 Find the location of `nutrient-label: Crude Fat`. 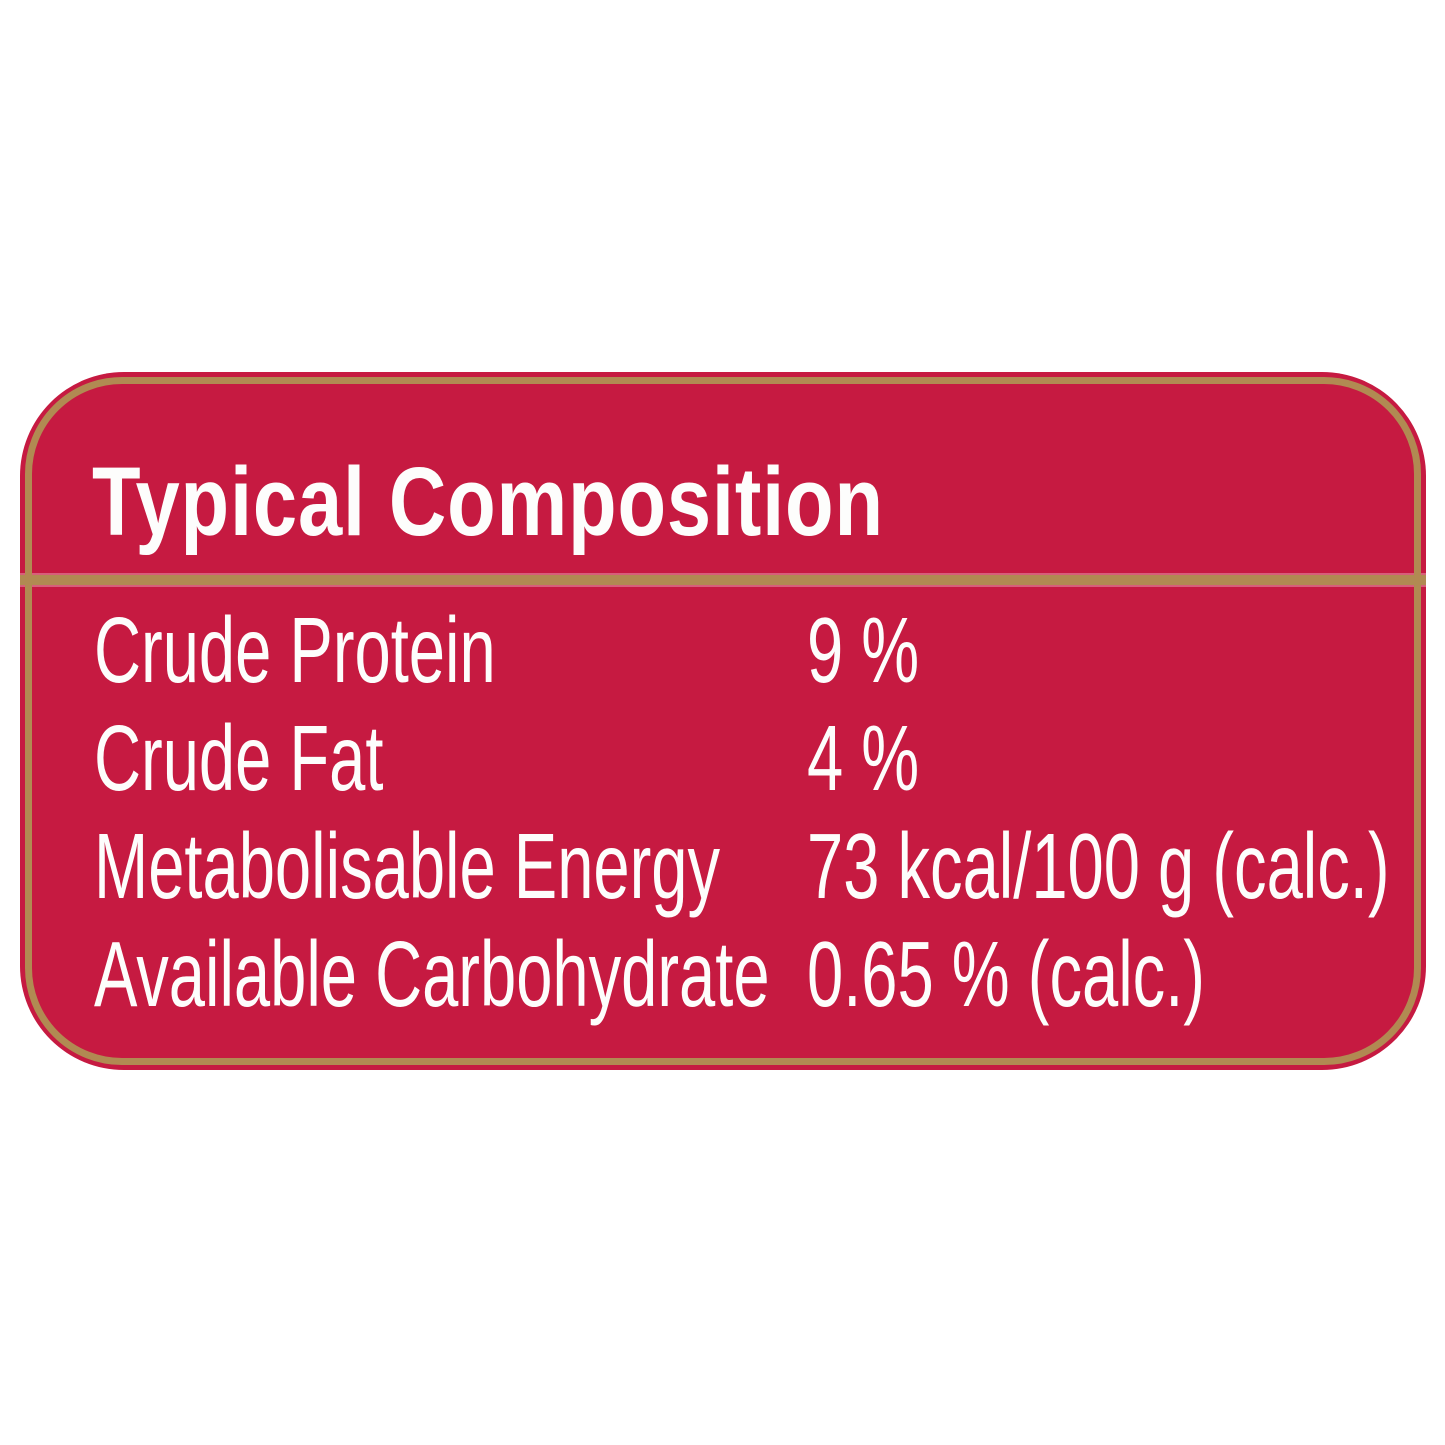

nutrient-label: Crude Fat is located at coordinates (239, 758).